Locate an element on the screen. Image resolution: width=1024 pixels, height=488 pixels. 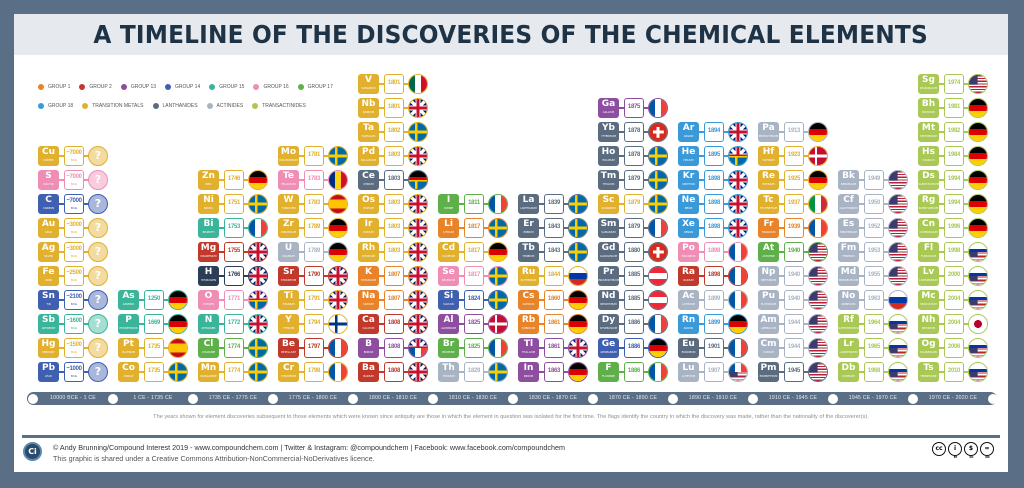
element-entry-b: B BORON 1808 is located at coordinates (393, 348).